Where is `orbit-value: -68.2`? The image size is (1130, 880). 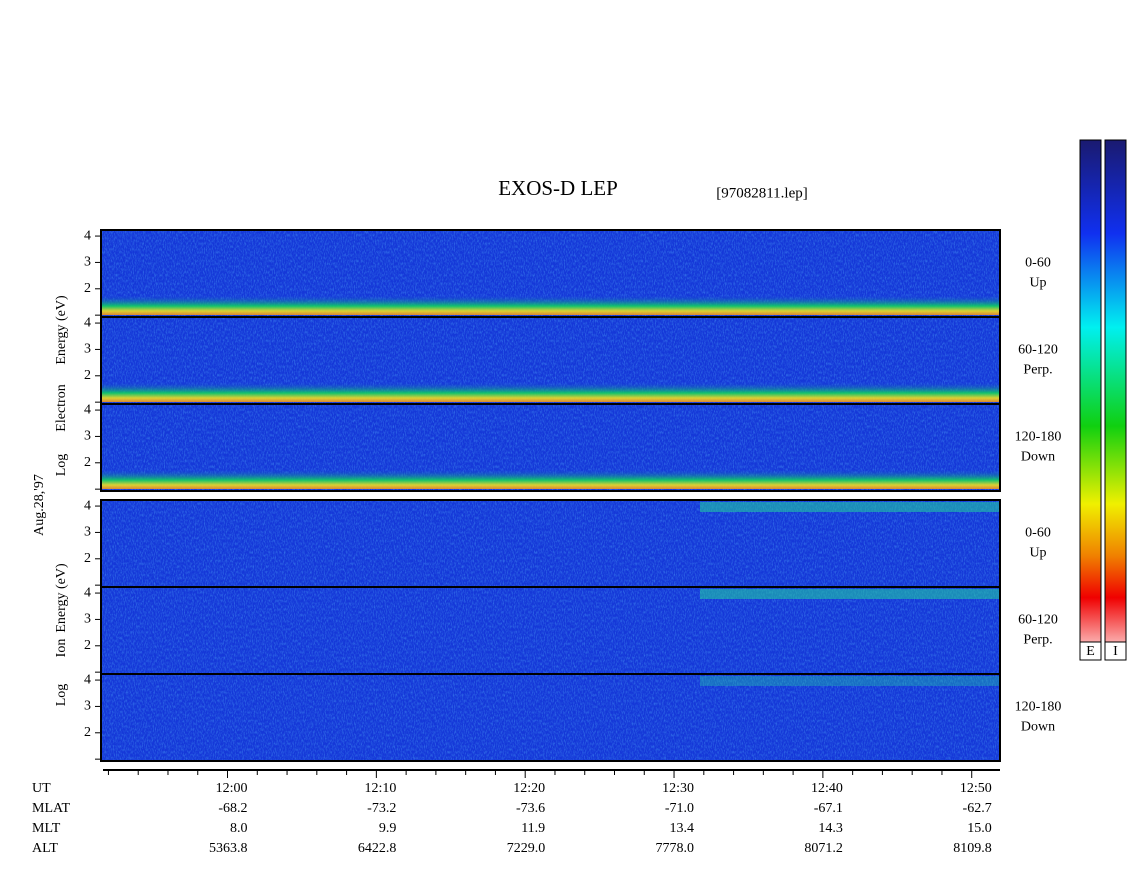
orbit-value: -68.2 is located at coordinates (232, 808).